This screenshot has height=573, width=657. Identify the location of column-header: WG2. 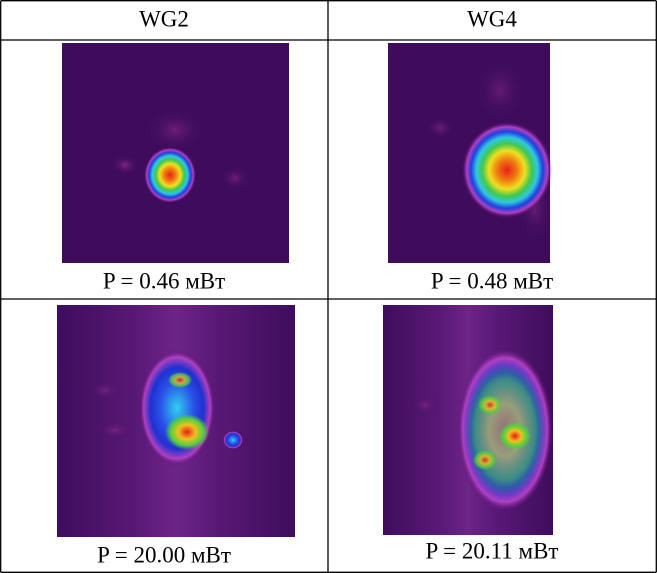
(164, 18).